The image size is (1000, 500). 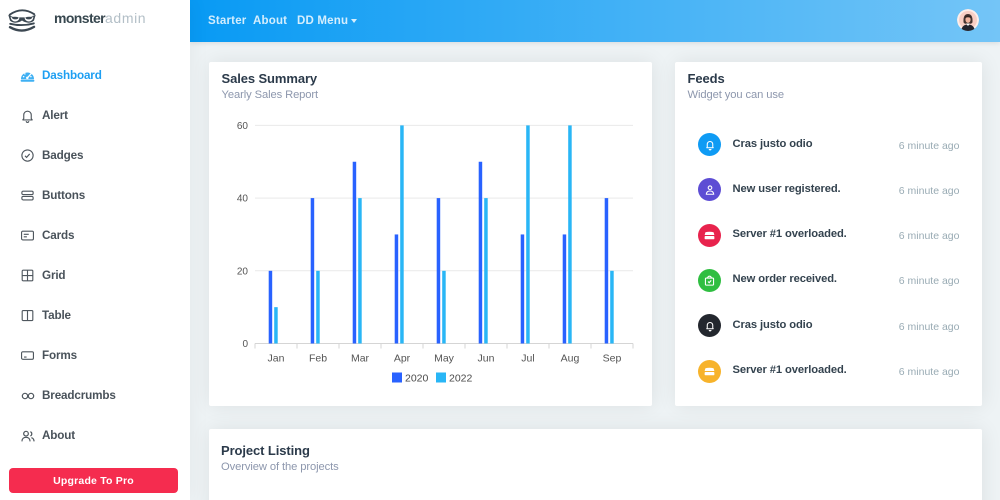 What do you see at coordinates (243, 271) in the screenshot?
I see `svg-text: 20` at bounding box center [243, 271].